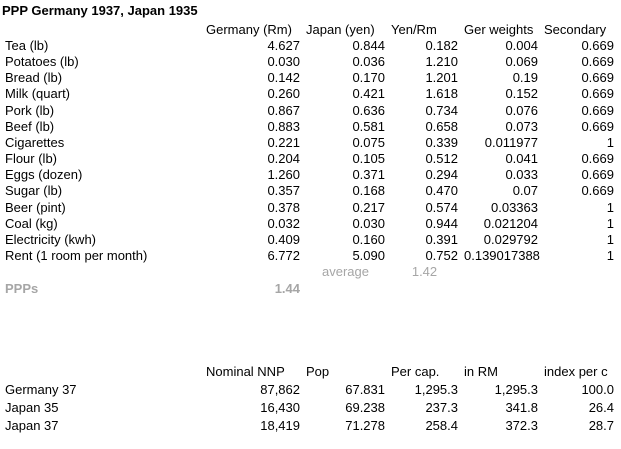  I want to click on row-label: Tea (lb), so click(27, 45).